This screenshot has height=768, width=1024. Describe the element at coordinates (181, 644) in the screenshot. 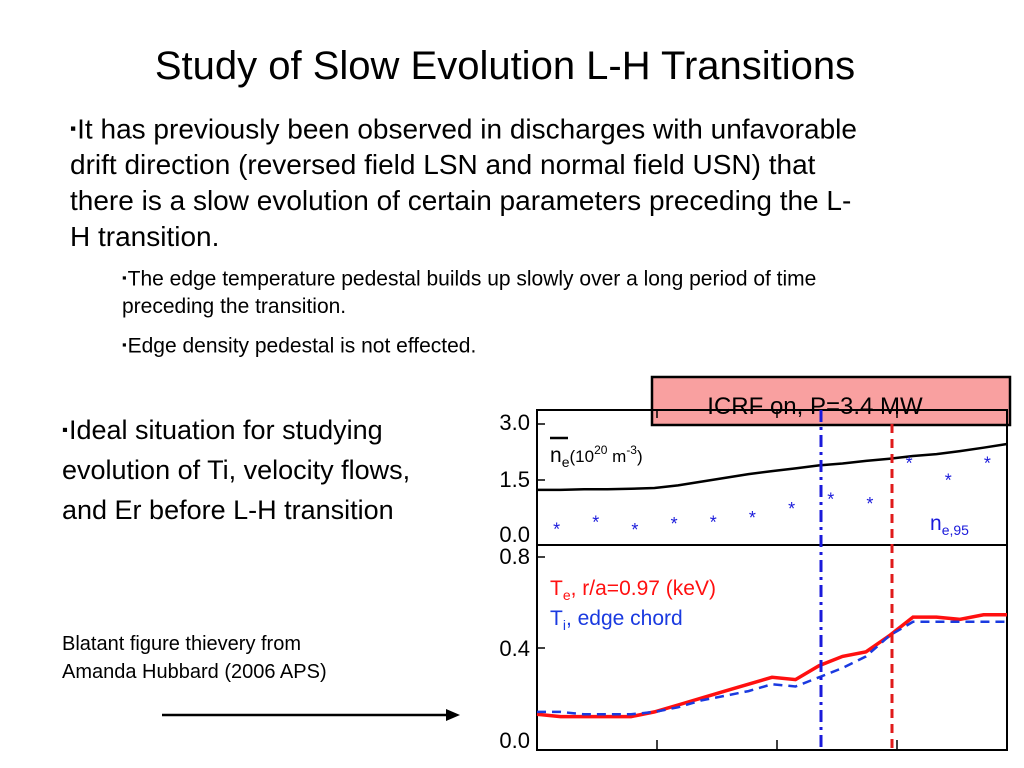

I see `credit-line: Blatant figure thievery from` at that location.